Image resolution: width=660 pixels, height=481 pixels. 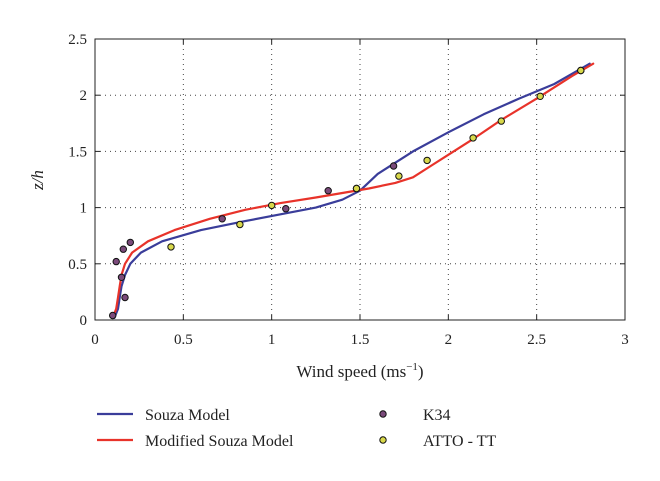 What do you see at coordinates (77, 152) in the screenshot?
I see `y-tick-label: 1.5` at bounding box center [77, 152].